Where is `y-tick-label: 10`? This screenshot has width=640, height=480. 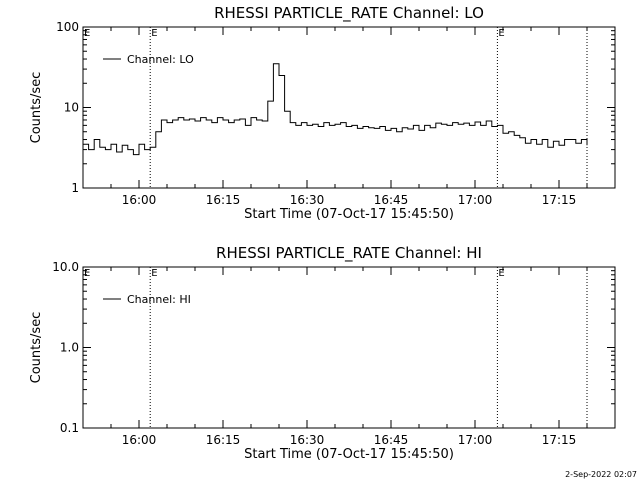 y-tick-label: 10 is located at coordinates (71, 108).